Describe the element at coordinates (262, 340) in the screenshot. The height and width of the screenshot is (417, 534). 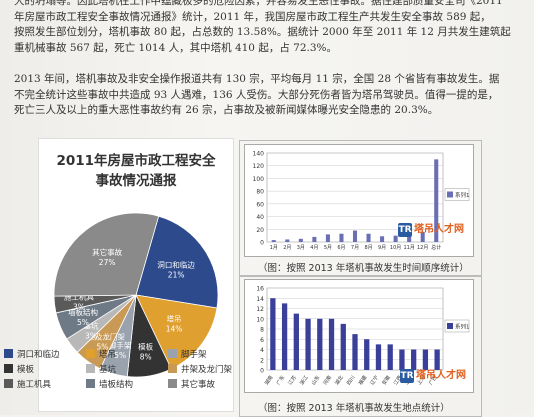
I see `y-tick-label: 6` at that location.